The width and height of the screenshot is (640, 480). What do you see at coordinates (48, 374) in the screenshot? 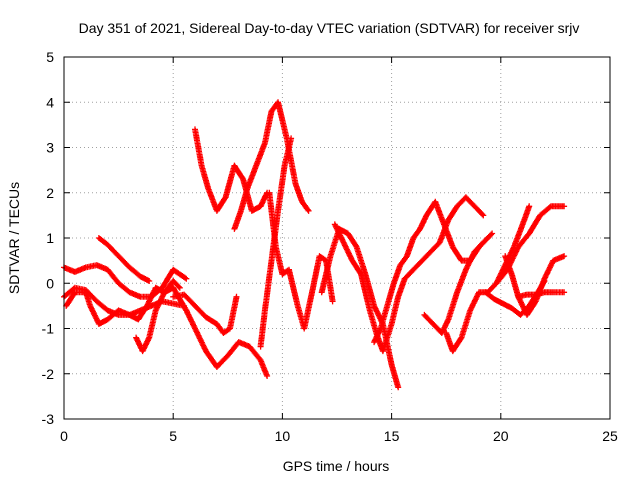
I see `y-tick-label: -2` at bounding box center [48, 374].